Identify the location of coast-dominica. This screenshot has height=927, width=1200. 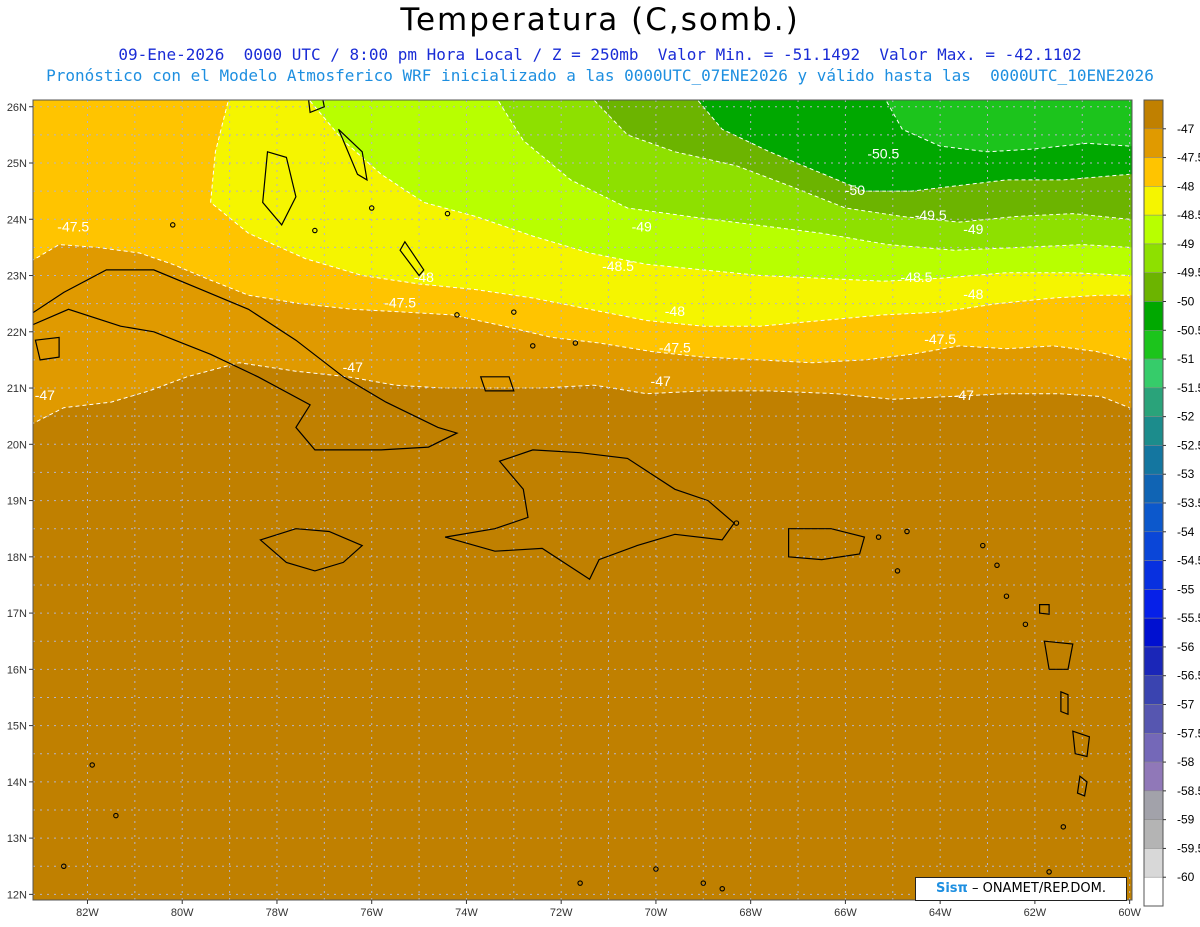
(1064, 703).